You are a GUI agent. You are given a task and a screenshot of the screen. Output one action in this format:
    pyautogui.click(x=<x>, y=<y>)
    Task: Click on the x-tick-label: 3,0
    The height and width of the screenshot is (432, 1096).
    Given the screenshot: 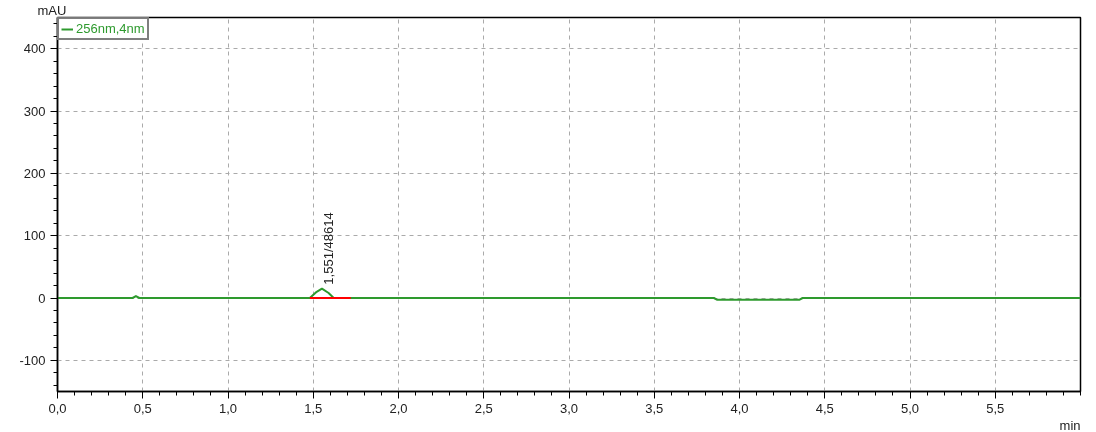 What is the action you would take?
    pyautogui.click(x=569, y=408)
    